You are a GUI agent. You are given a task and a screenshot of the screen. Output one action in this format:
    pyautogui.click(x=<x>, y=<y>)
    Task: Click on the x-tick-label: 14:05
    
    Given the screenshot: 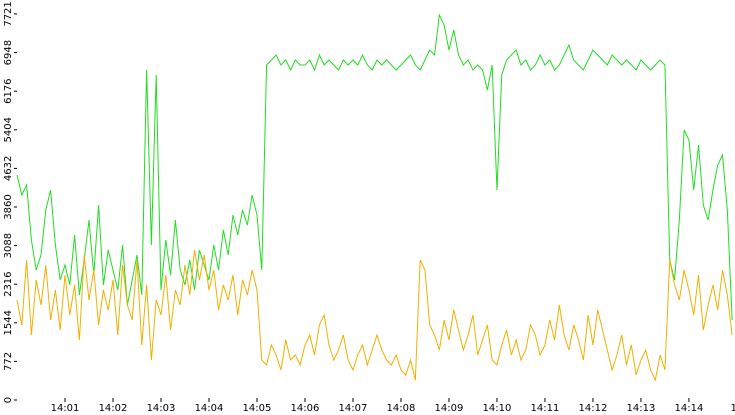 What is the action you would take?
    pyautogui.click(x=257, y=408)
    